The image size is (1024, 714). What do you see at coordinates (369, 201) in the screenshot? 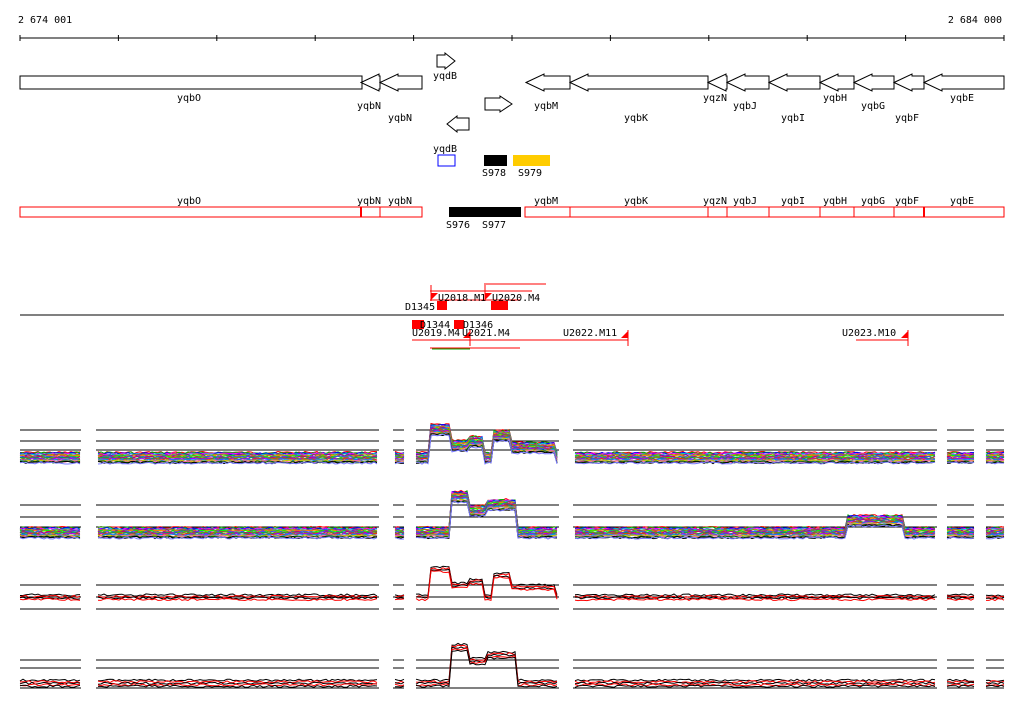
I see `bar-label-yqbn-a: yqbN` at bounding box center [369, 201].